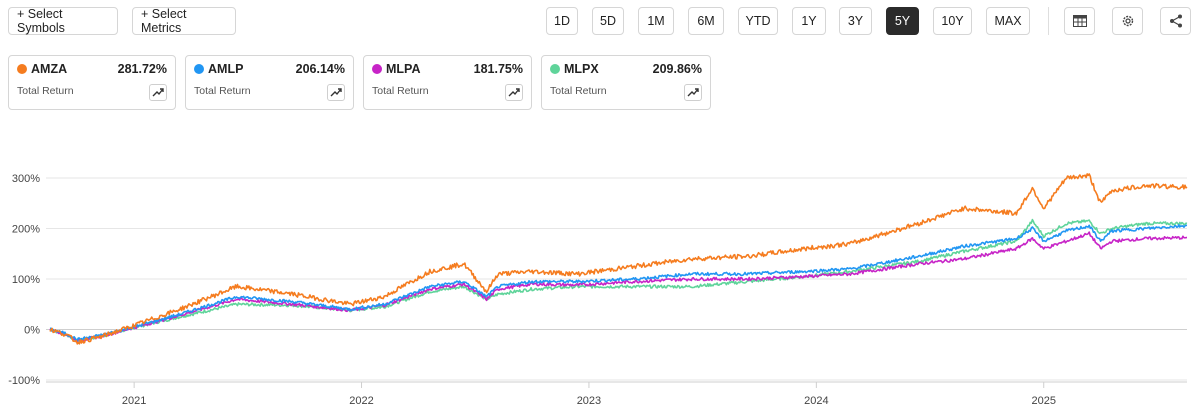 This screenshot has width=1199, height=413. I want to click on table-icon, so click(1079, 21).